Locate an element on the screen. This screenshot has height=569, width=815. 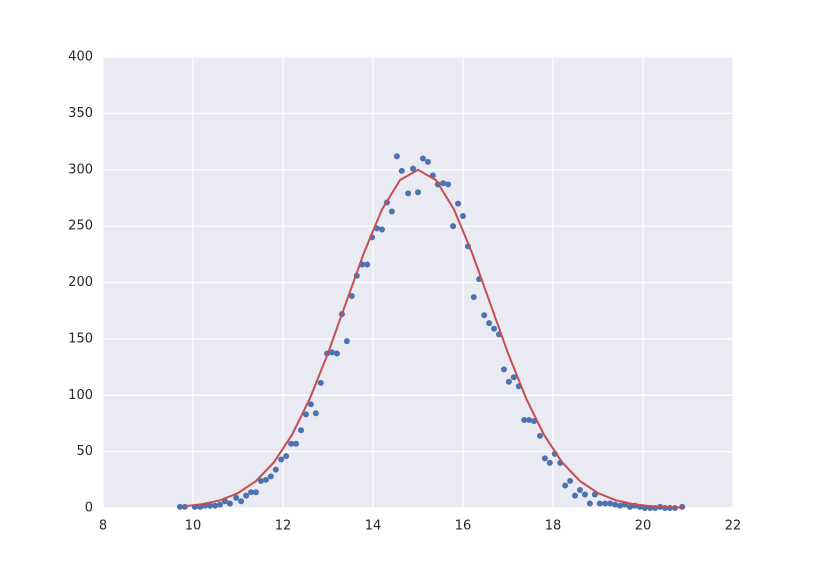
y-tick-label: 50 is located at coordinates (84, 451).